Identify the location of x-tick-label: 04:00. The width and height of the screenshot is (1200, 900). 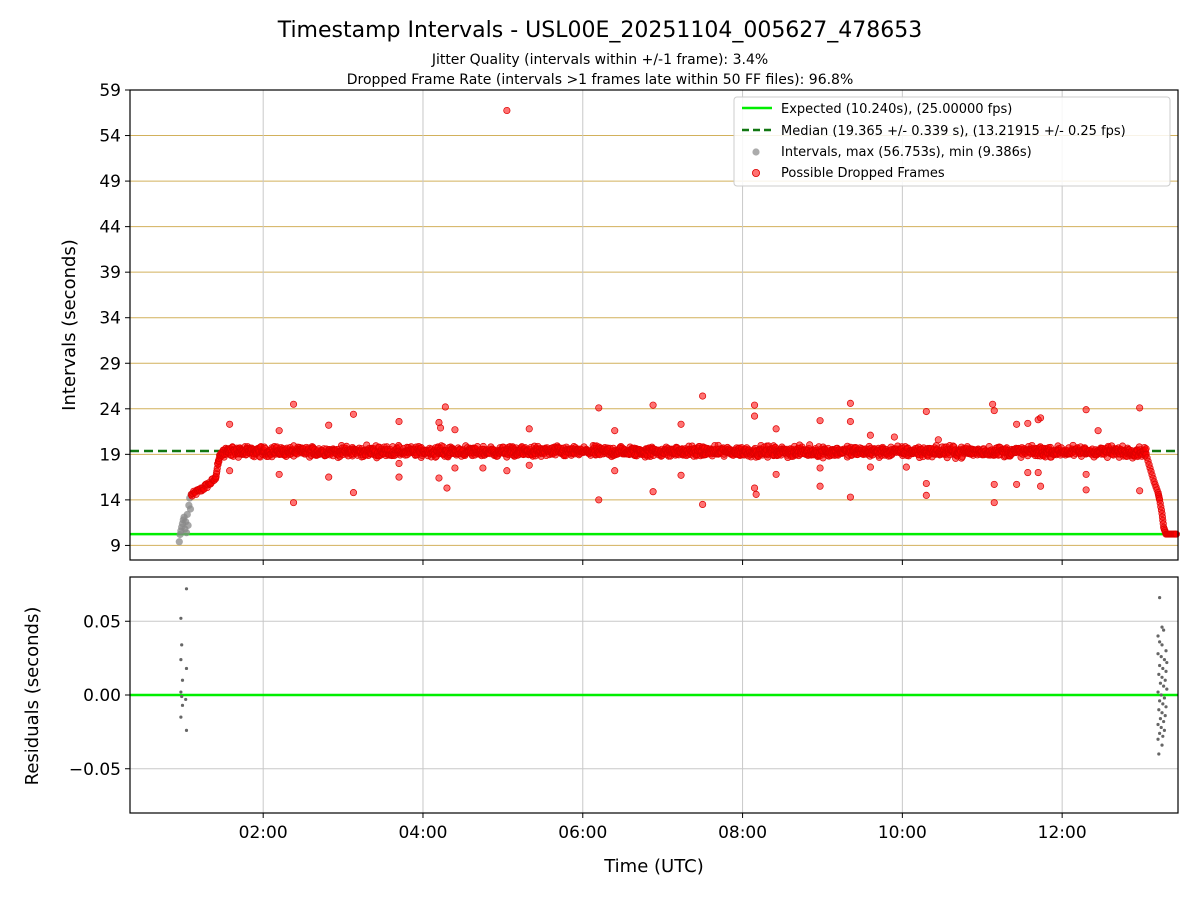
(422, 833).